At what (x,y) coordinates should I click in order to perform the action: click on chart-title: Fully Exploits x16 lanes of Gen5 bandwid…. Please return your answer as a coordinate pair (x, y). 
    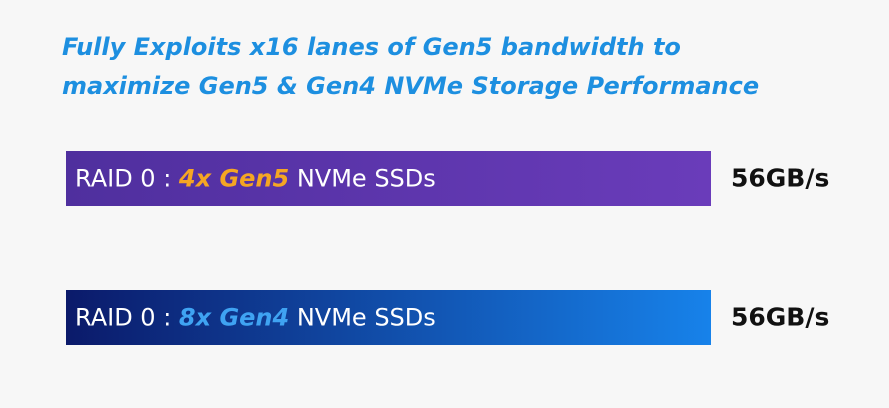
    Looking at the image, I should click on (371, 47).